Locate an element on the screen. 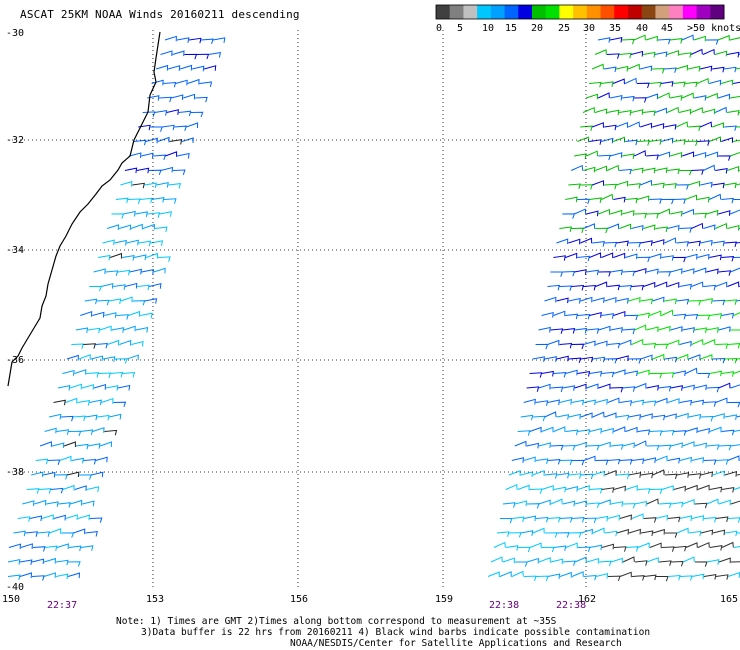 This screenshot has height=650, width=740. colorbar-tick-label: 10 is located at coordinates (488, 28).